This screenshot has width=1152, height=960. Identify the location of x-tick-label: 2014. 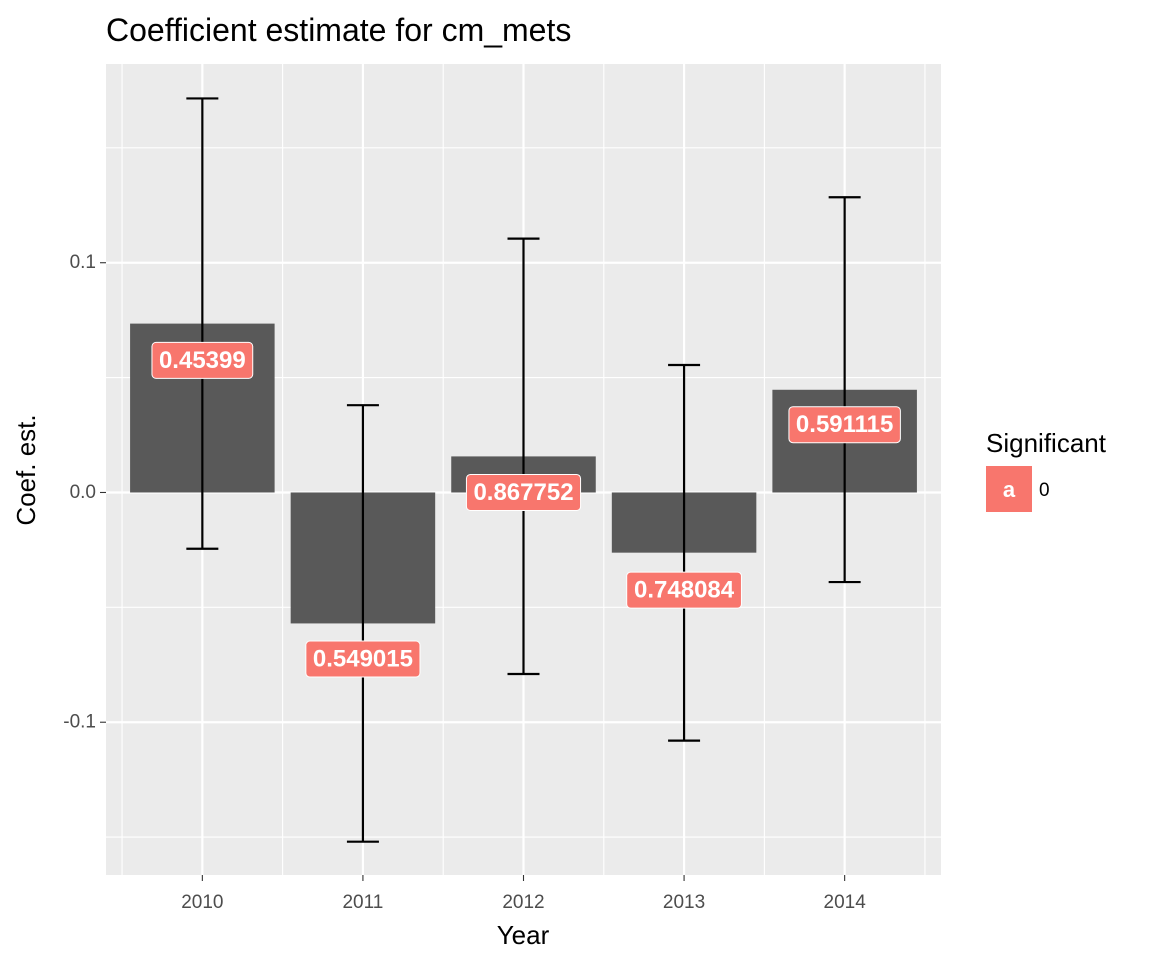
(845, 902).